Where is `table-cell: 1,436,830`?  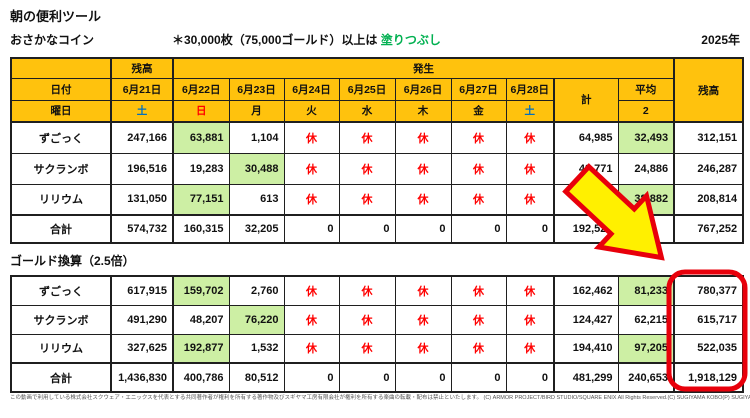 table-cell: 1,436,830 is located at coordinates (142, 377).